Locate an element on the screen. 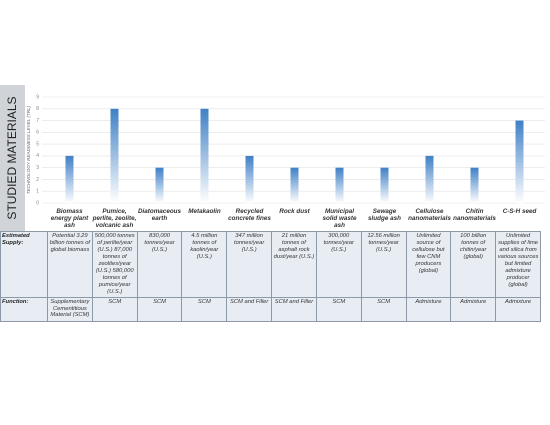 This screenshot has width=550, height=425. y-tick-label: 2 is located at coordinates (37, 180).